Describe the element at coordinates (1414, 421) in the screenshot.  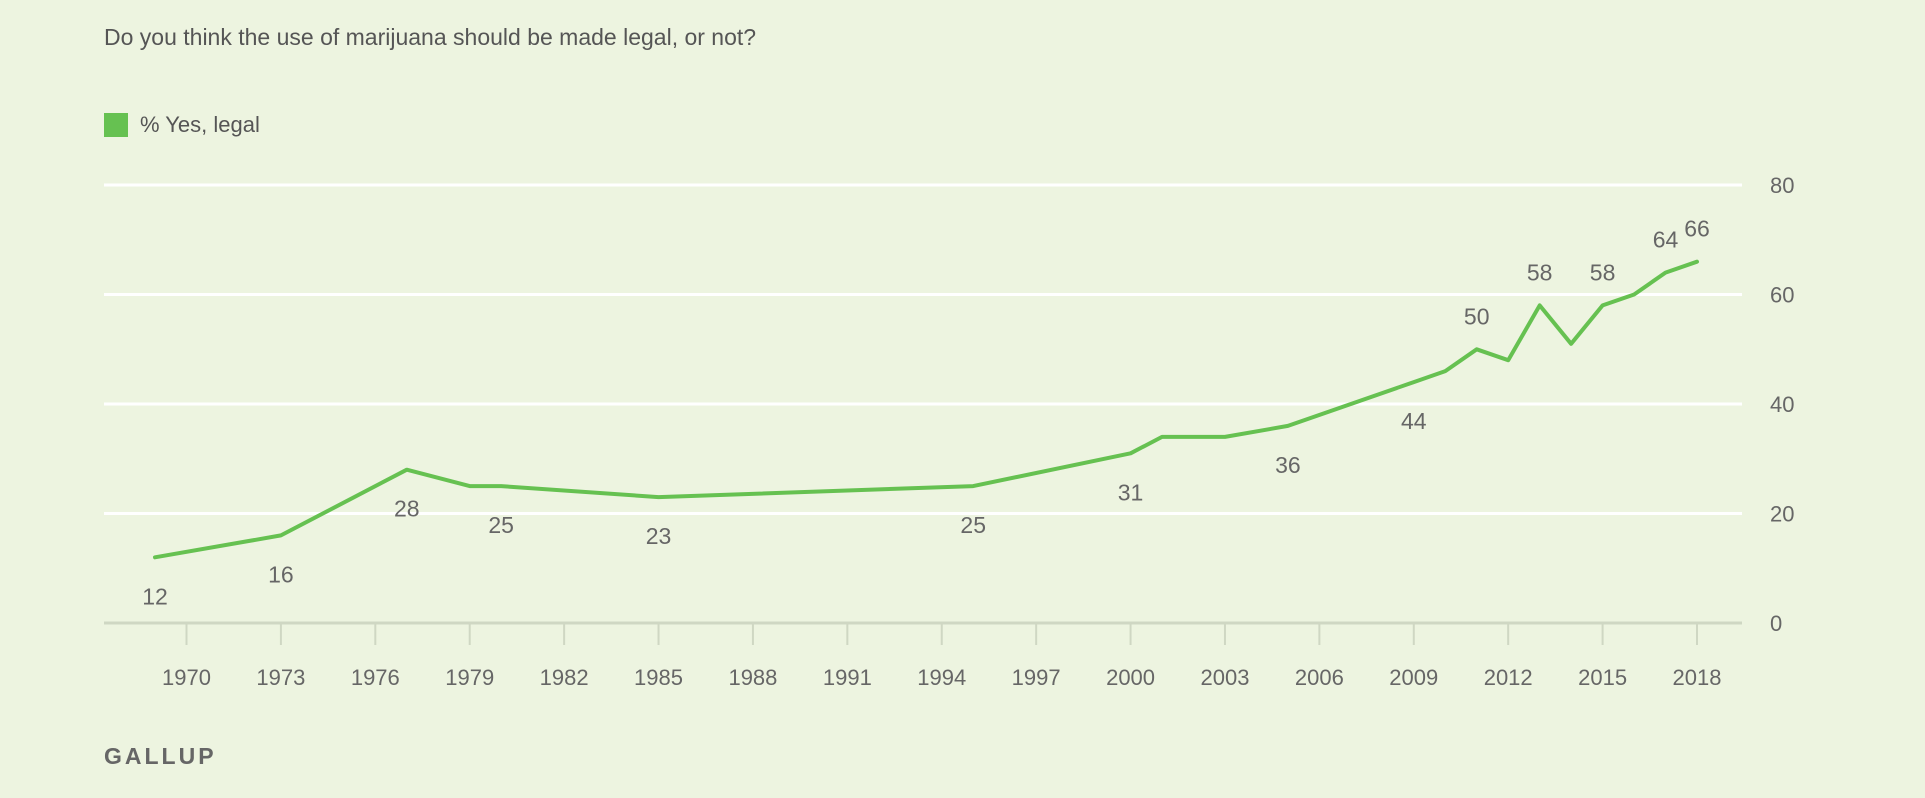
I see `data-label: 44` at that location.